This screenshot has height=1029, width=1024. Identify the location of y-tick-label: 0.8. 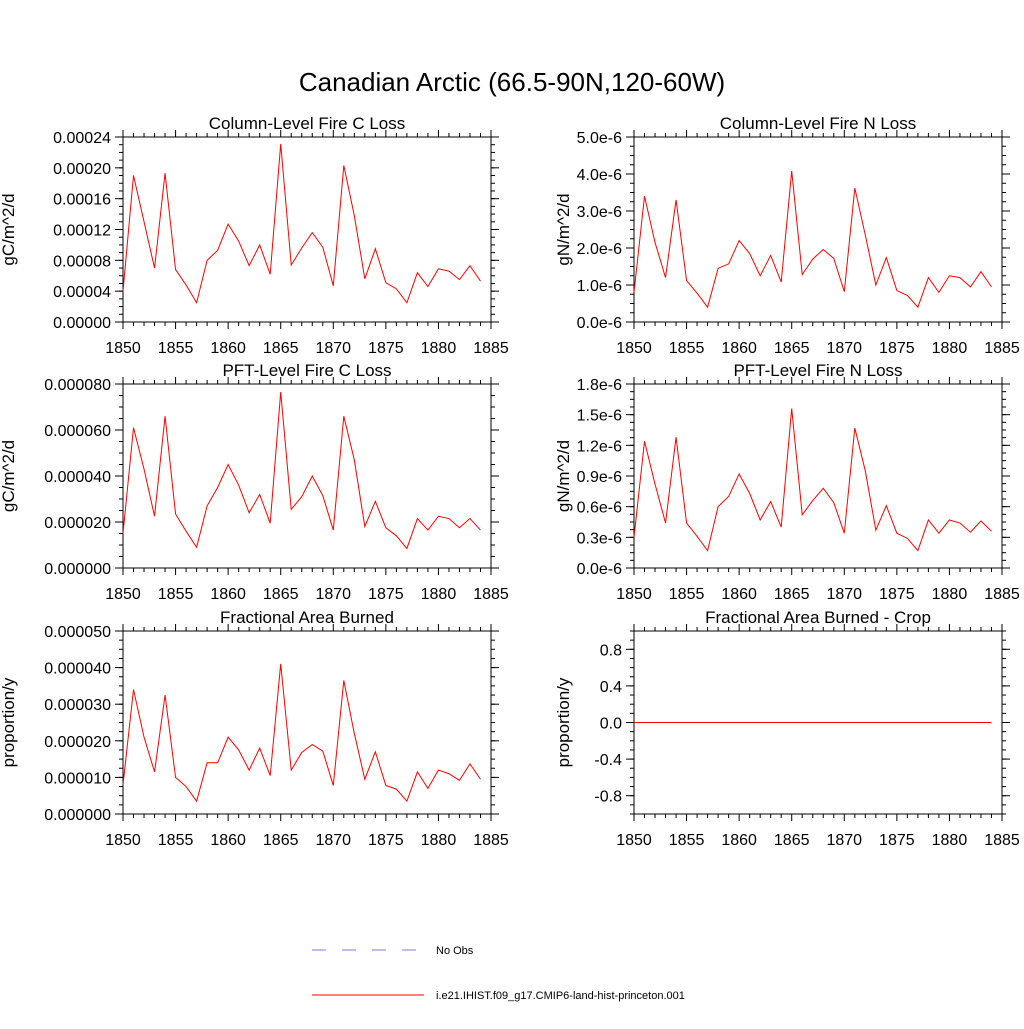
(611, 650).